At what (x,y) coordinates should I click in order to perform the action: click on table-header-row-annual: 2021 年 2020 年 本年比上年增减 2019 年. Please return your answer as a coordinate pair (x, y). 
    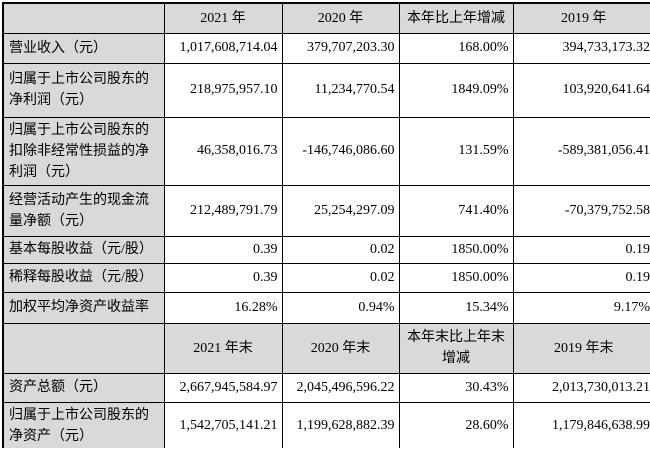
    Looking at the image, I should click on (326, 18).